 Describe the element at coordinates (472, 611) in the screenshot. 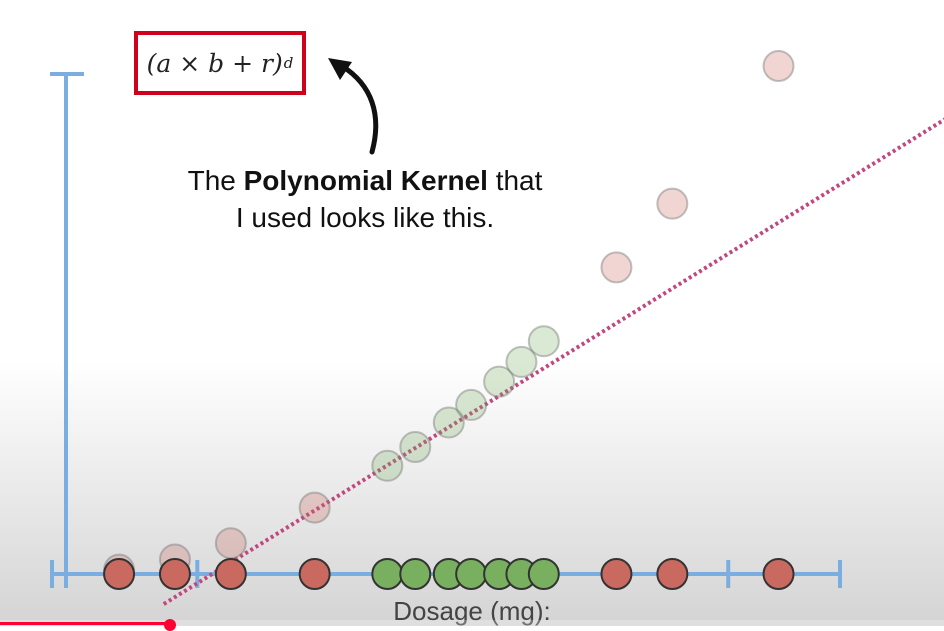

I see `x-axis-label: Dosage (mg):` at that location.